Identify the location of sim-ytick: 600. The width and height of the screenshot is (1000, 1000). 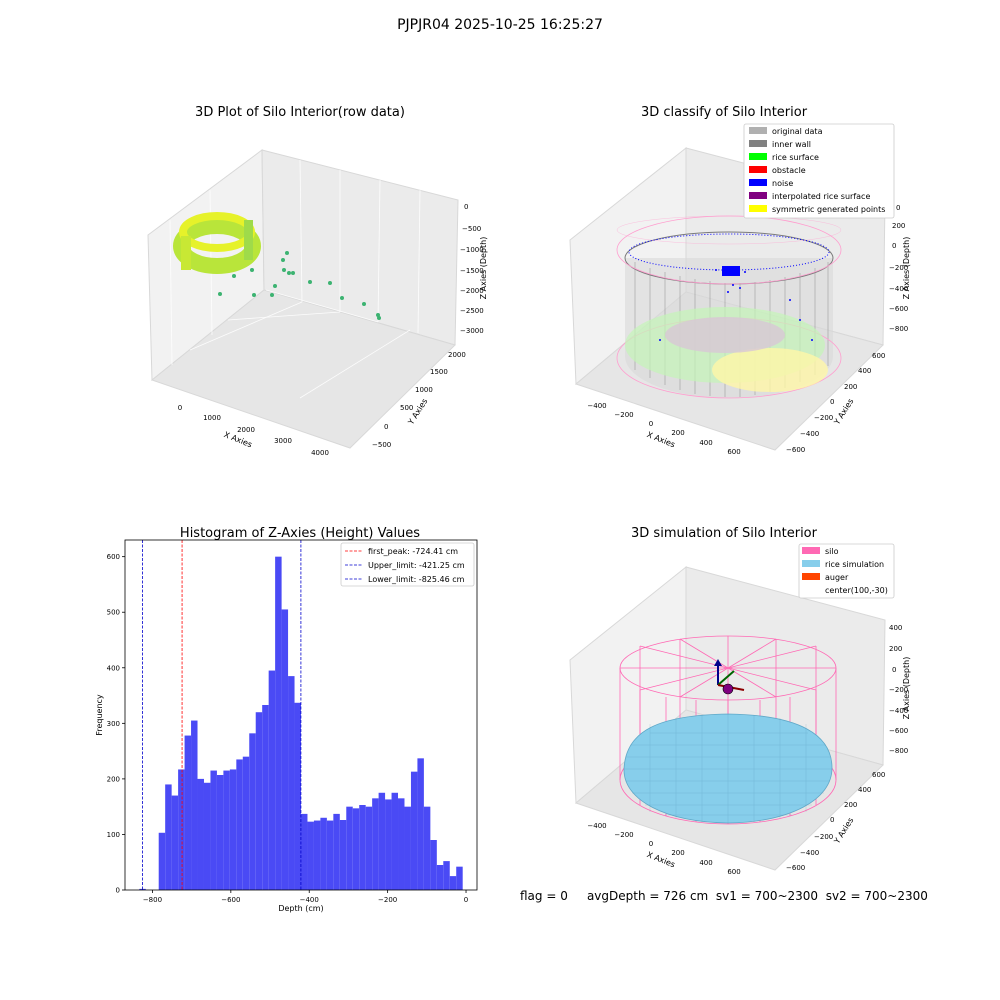
(878, 775).